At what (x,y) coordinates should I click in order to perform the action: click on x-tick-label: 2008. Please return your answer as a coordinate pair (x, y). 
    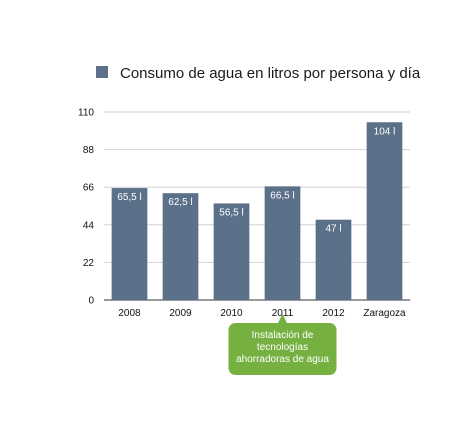
    Looking at the image, I should click on (129, 313).